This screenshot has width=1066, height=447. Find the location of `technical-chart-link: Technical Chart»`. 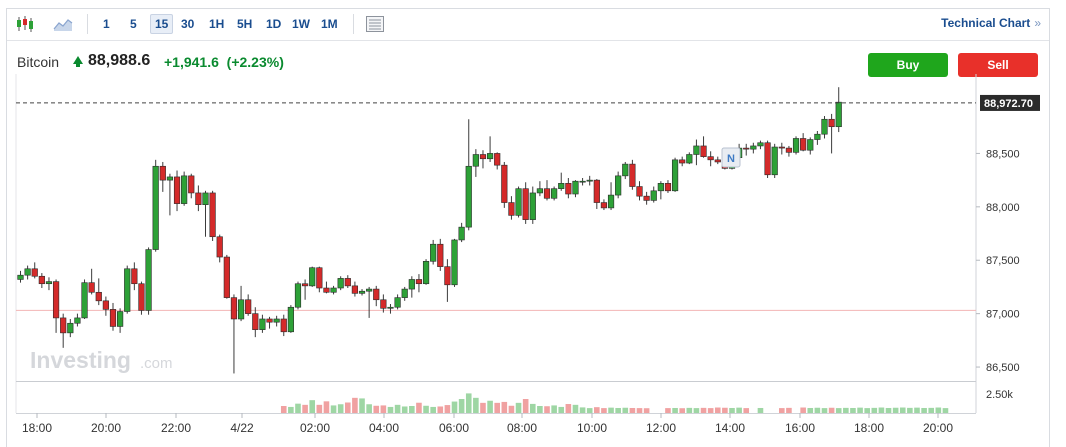

technical-chart-link: Technical Chart» is located at coordinates (991, 23).